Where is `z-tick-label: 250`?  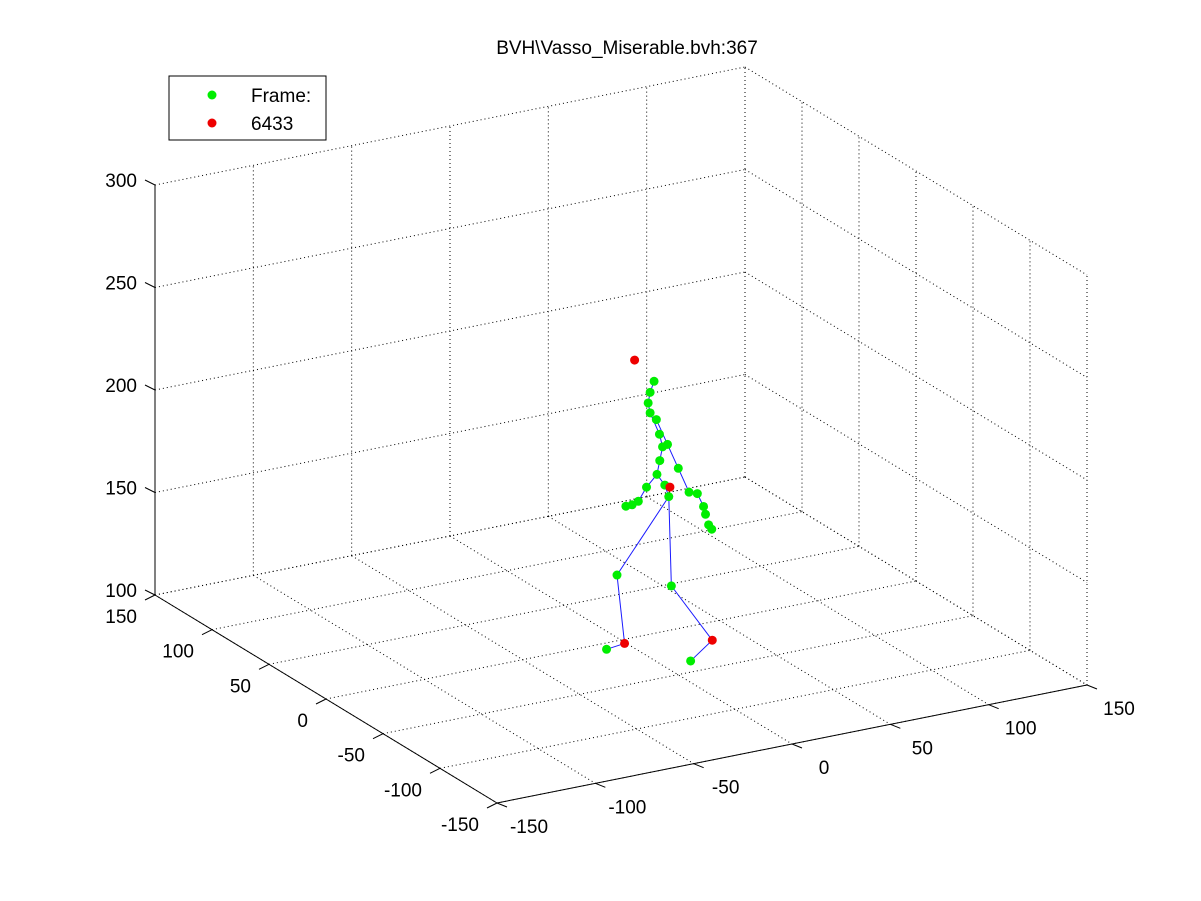 z-tick-label: 250 is located at coordinates (121, 284).